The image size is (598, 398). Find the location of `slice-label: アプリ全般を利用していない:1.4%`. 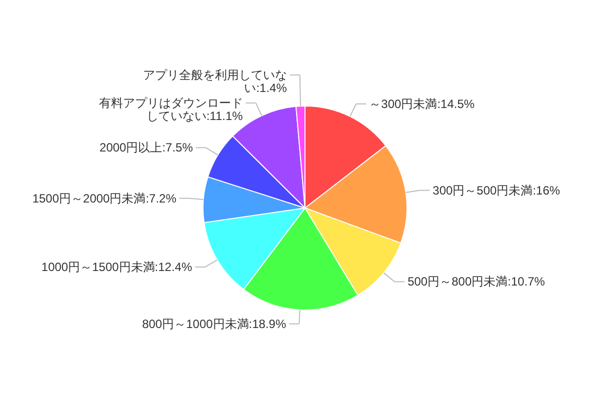

slice-label: アプリ全般を利用していない:1.4% is located at coordinates (215, 81).